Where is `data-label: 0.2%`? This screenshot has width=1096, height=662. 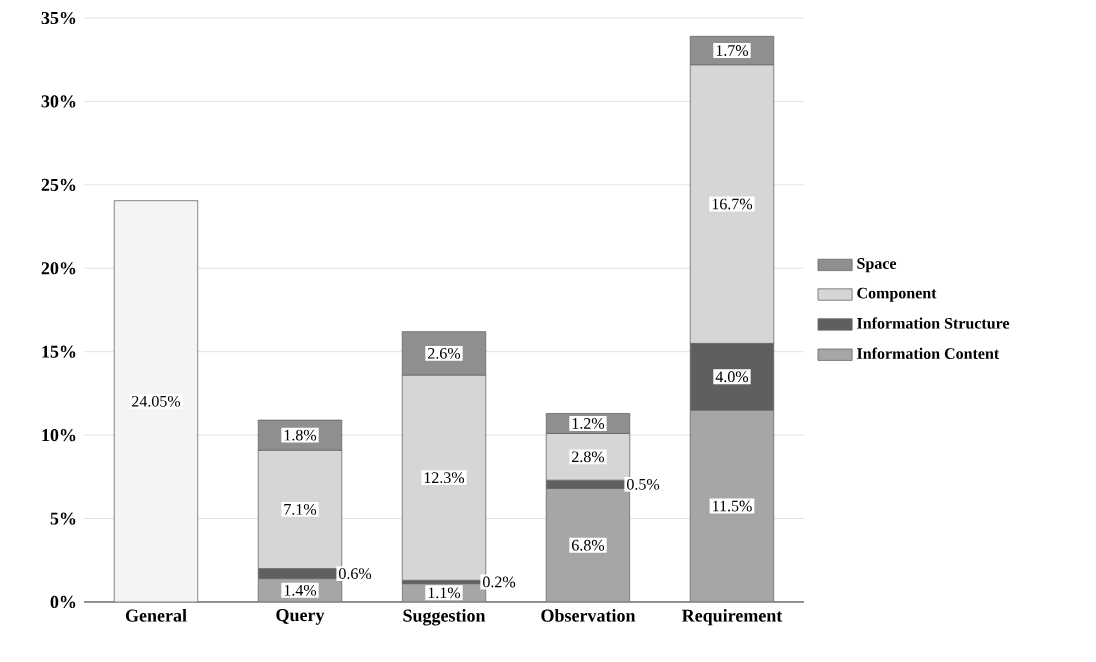 data-label: 0.2% is located at coordinates (499, 582).